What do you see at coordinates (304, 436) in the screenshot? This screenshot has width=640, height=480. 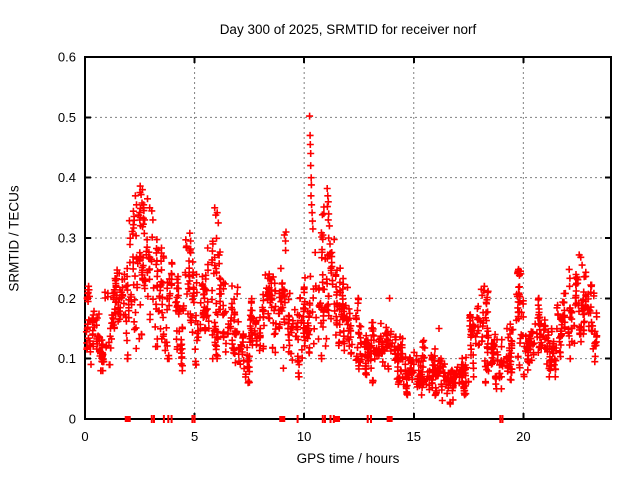 I see `svg-text: 10` at bounding box center [304, 436].